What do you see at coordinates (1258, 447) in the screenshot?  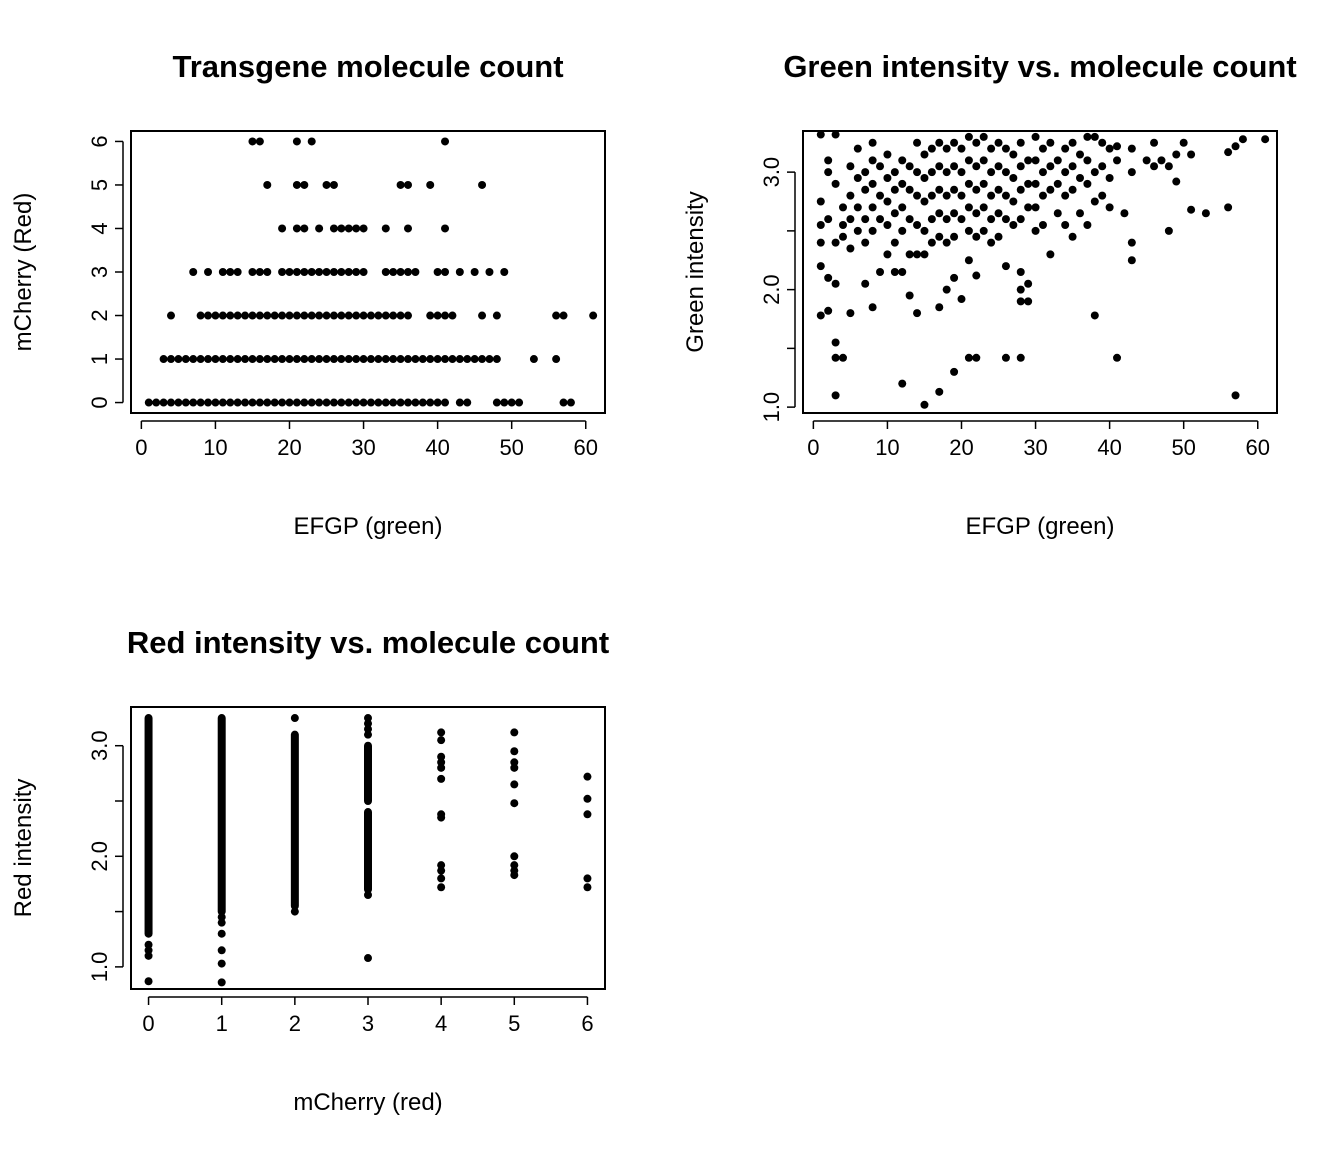 I see `x-tick-label: 60` at bounding box center [1258, 447].